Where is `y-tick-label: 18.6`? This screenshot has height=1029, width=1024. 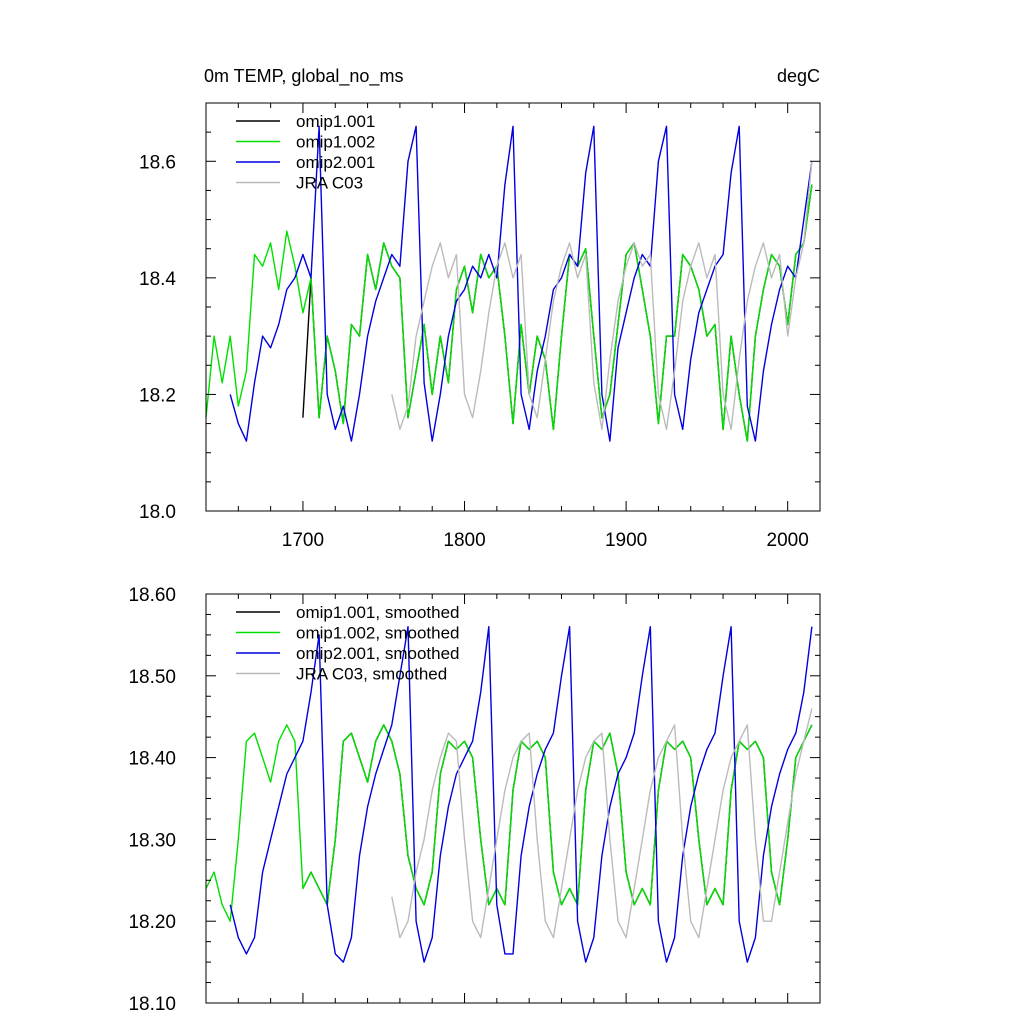
y-tick-label: 18.6 is located at coordinates (157, 162).